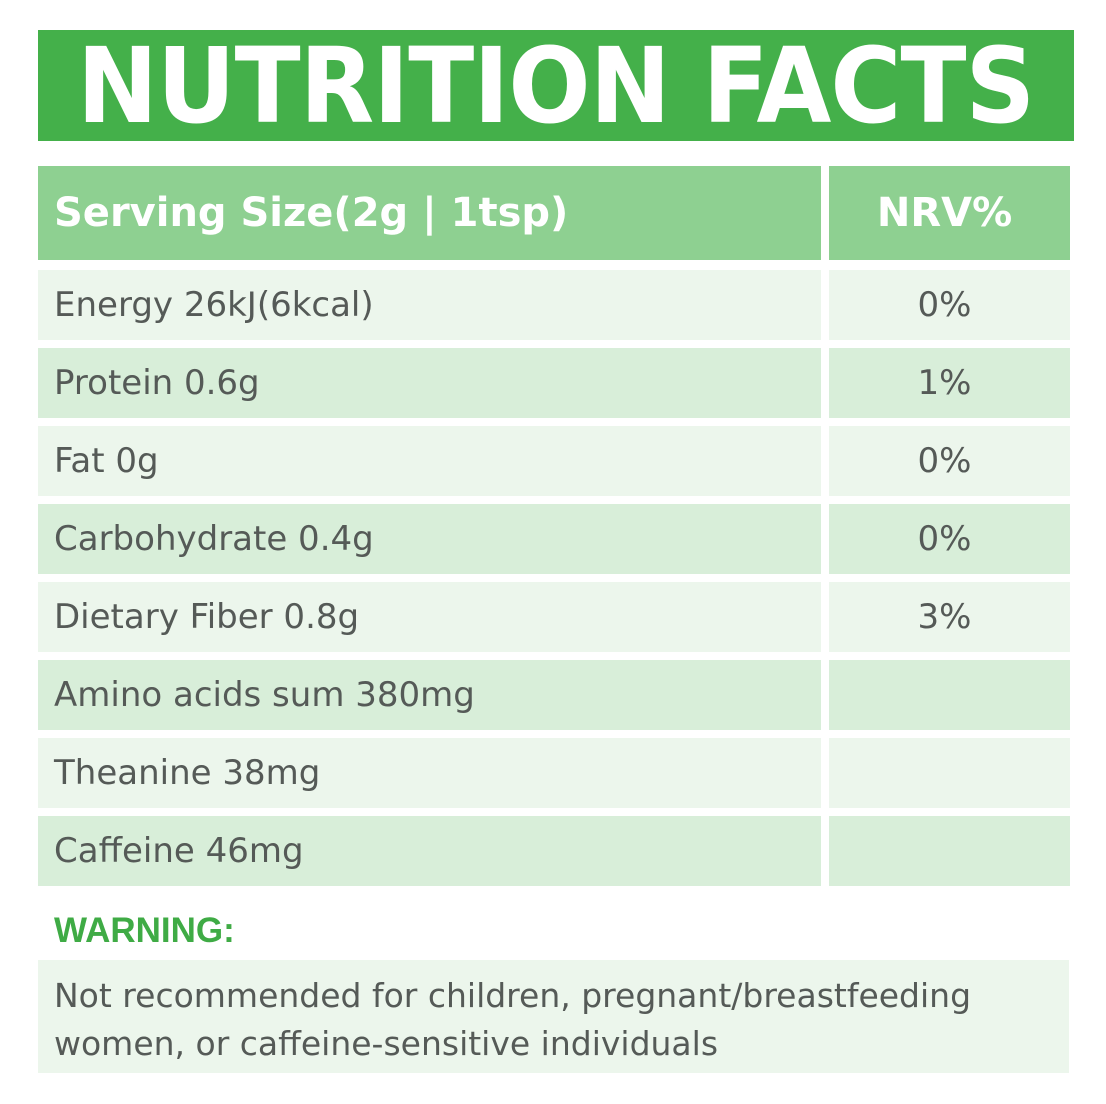 The width and height of the screenshot is (1106, 1104). What do you see at coordinates (144, 930) in the screenshot?
I see `warning-label: WARNING:` at bounding box center [144, 930].